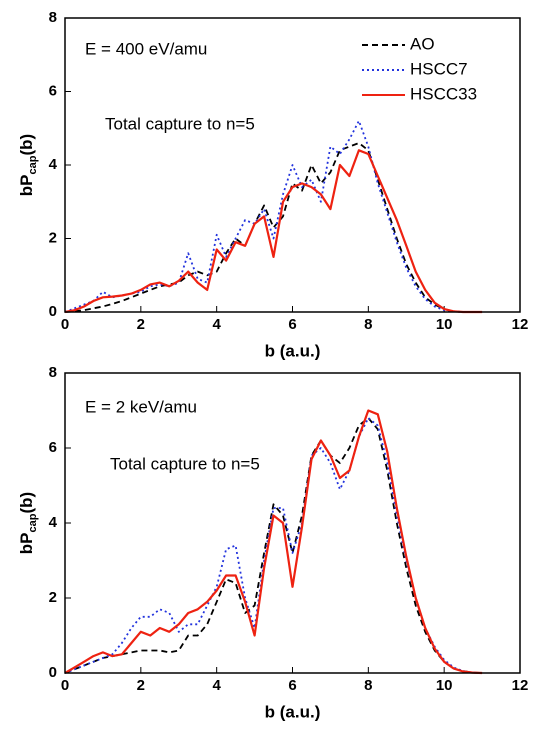 This screenshot has height=734, width=538. Describe the element at coordinates (146, 48) in the screenshot. I see `annotation: E = 400 eV/amu` at that location.